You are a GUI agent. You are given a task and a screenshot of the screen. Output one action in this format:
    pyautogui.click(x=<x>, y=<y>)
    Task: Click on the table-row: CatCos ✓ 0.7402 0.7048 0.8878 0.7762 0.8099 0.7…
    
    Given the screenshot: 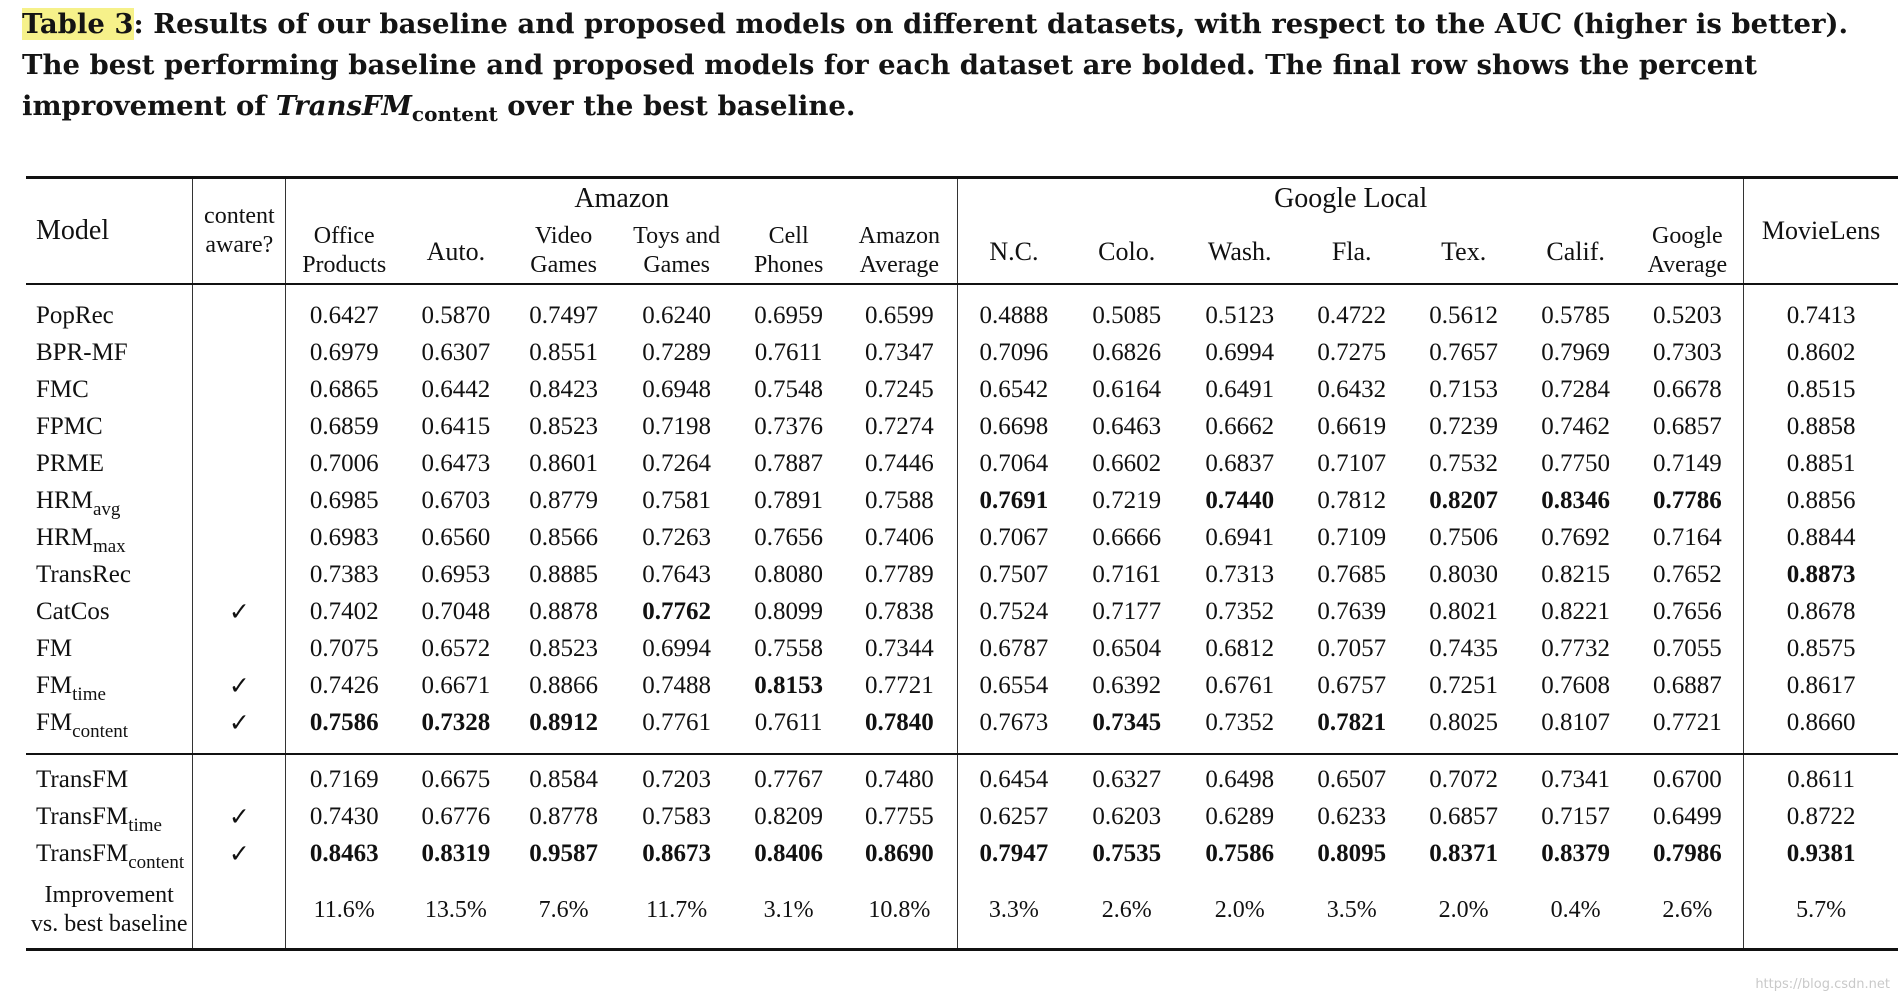 What is the action you would take?
    pyautogui.click(x=962, y=611)
    